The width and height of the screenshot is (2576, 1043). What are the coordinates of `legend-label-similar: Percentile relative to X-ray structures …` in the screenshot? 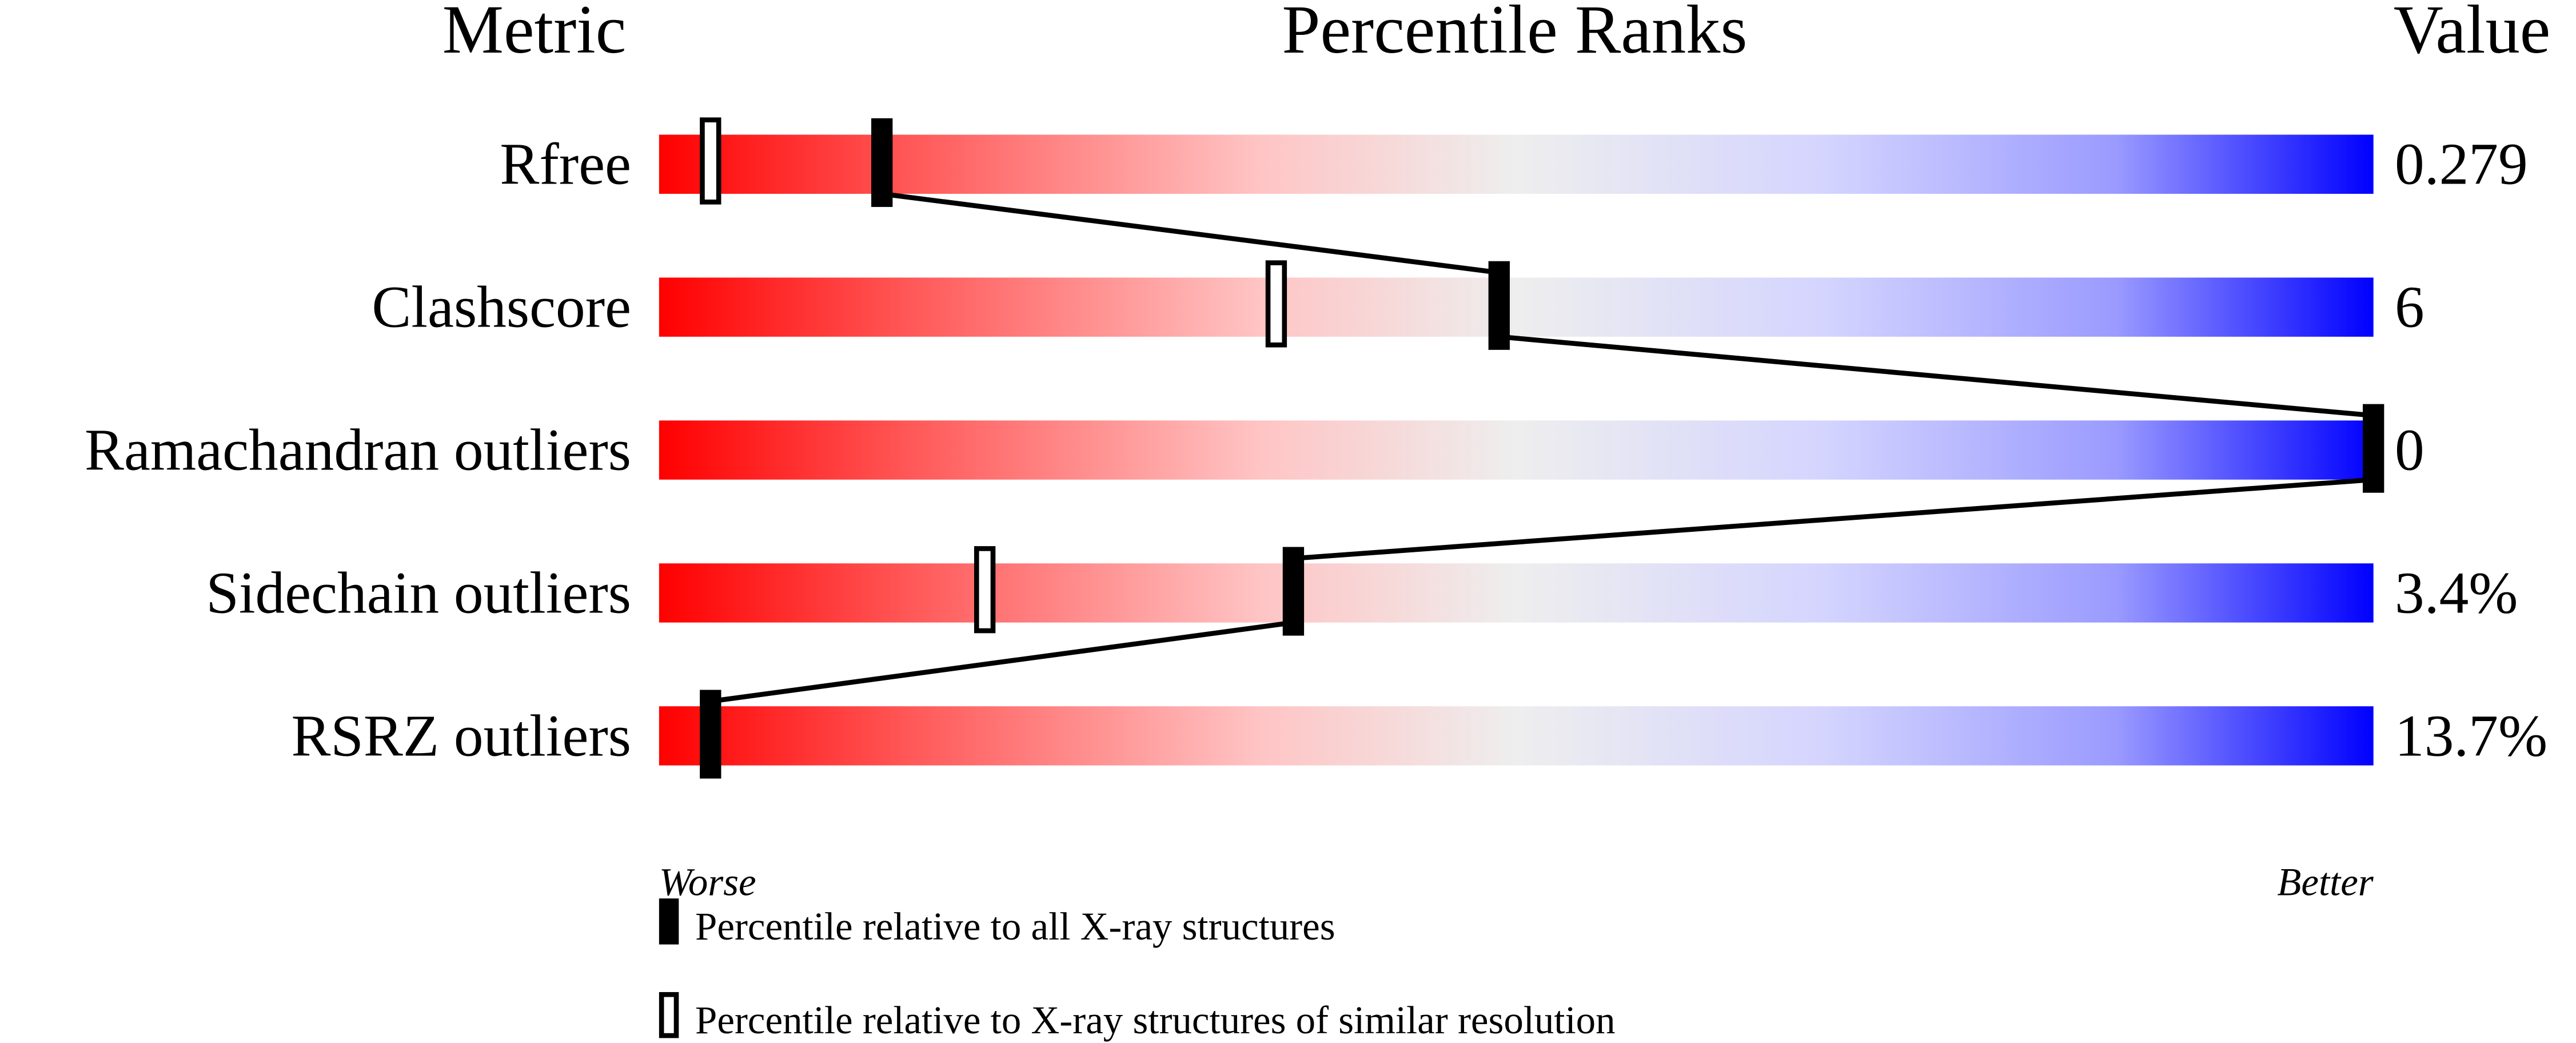 It's located at (1155, 1020).